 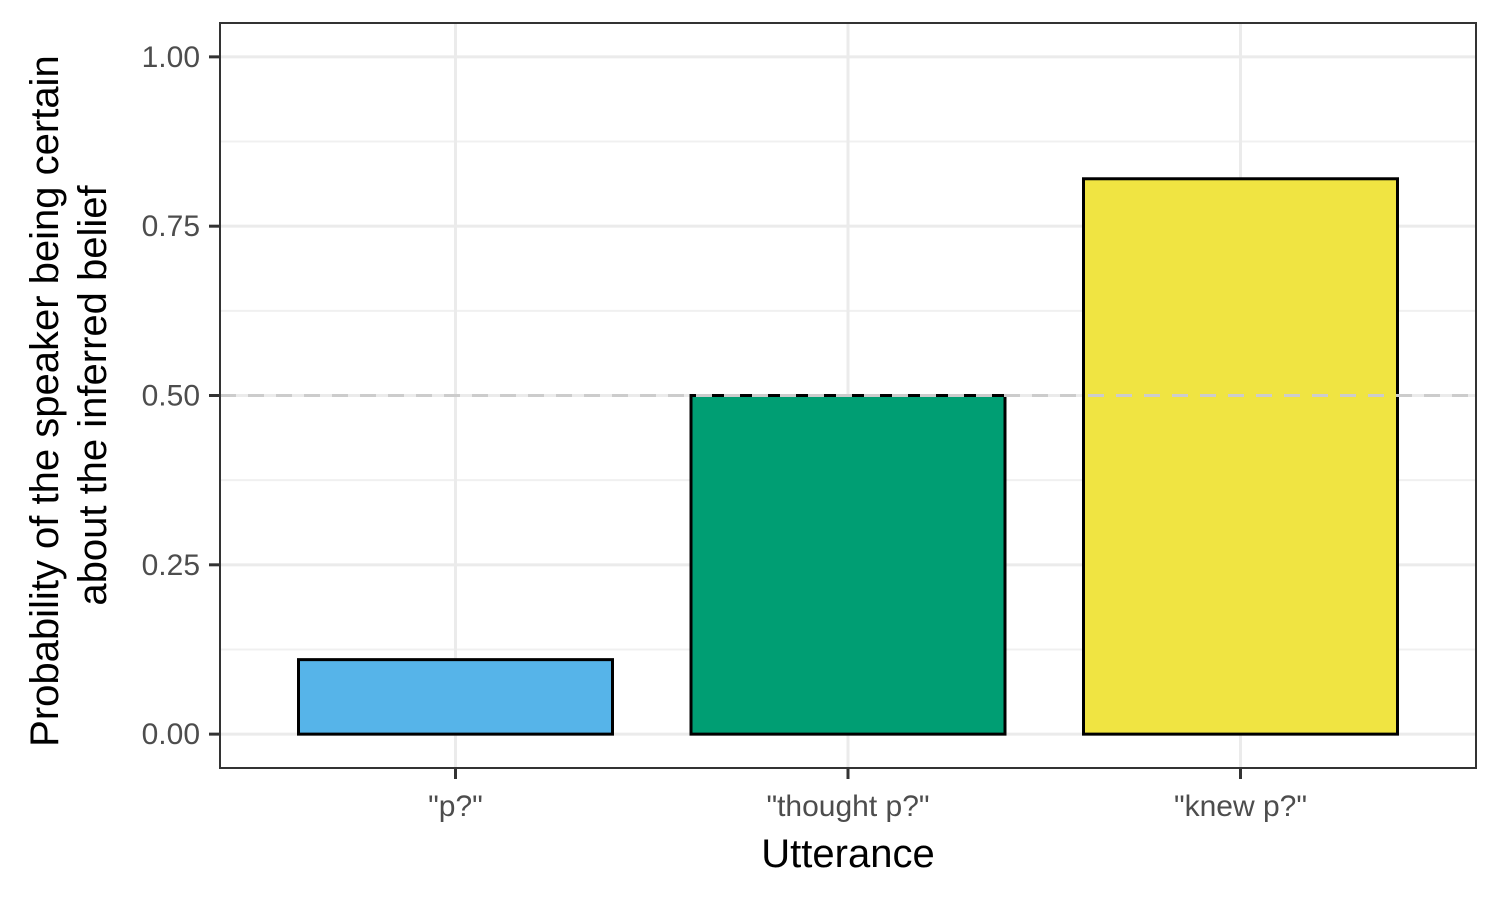 What do you see at coordinates (93, 394) in the screenshot?
I see `y-axis-title-line-2: about the inferred belief` at bounding box center [93, 394].